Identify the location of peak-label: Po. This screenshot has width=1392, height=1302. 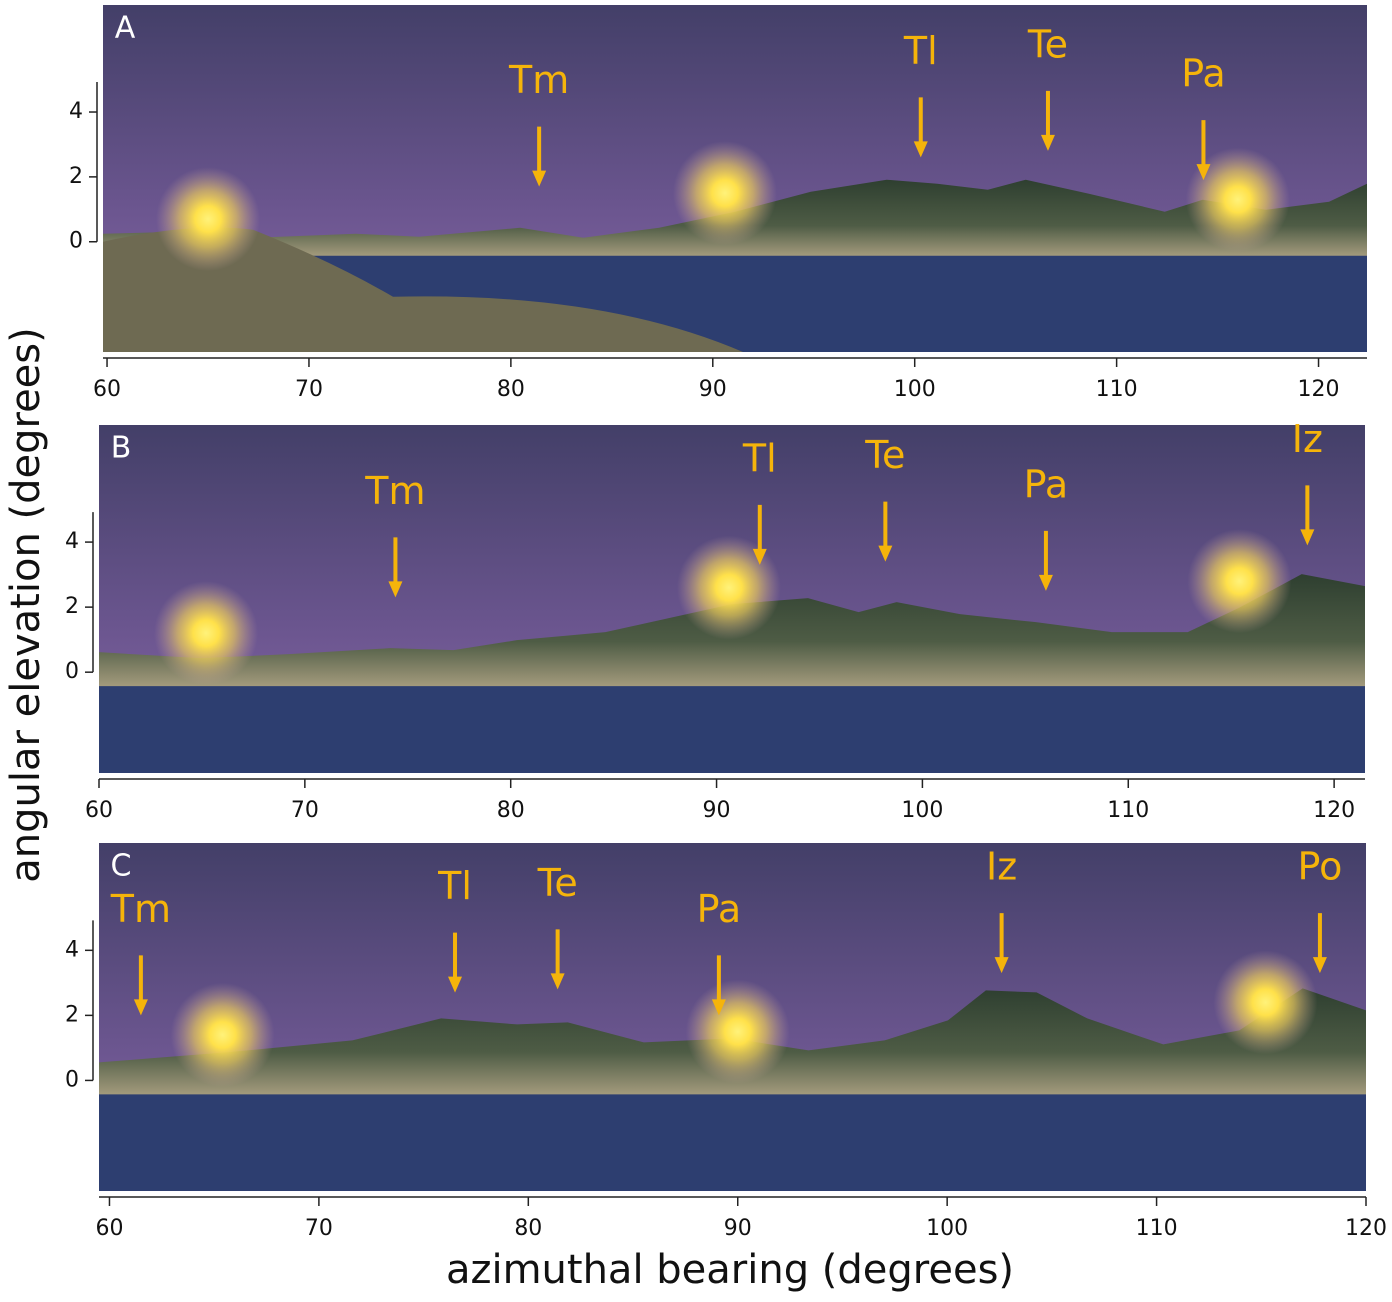
(1320, 867).